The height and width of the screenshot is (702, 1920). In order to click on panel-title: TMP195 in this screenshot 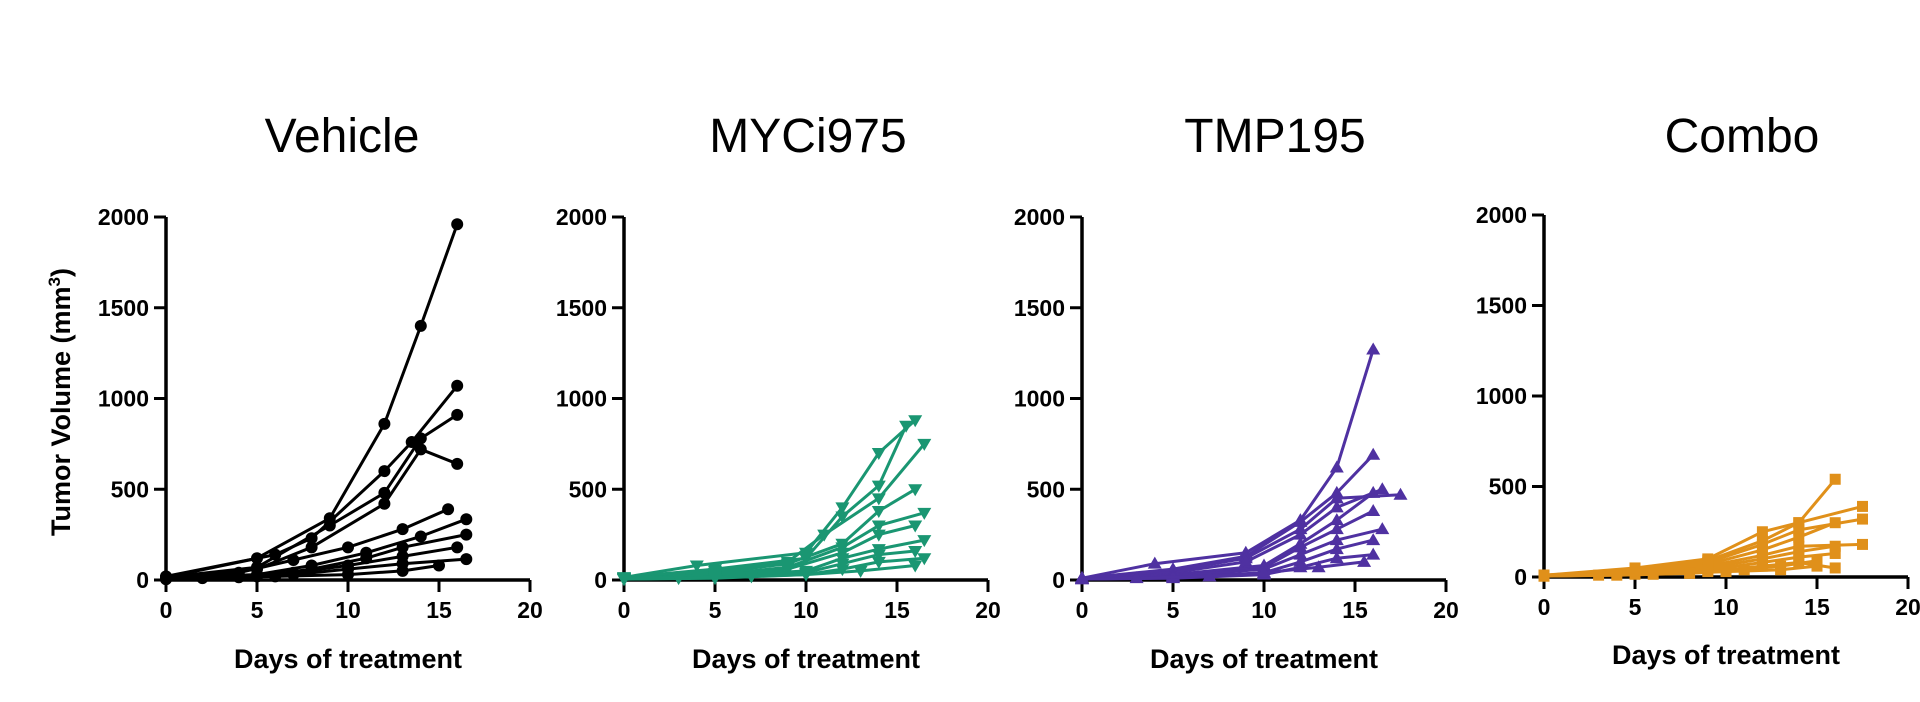, I will do `click(1274, 136)`.